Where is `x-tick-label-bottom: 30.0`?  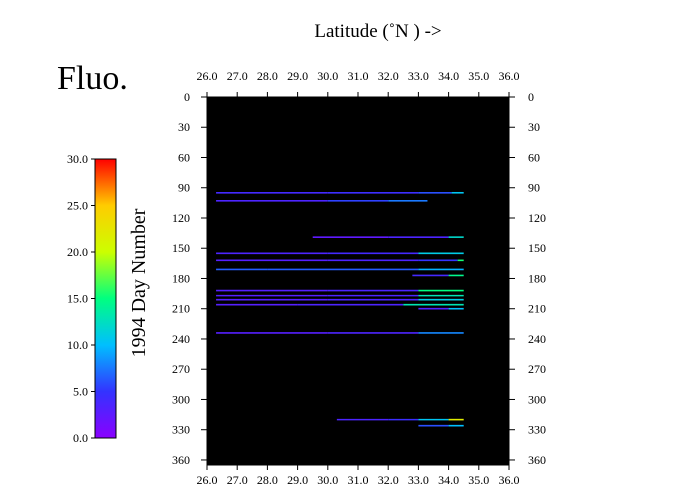
x-tick-label-bottom: 30.0 is located at coordinates (327, 480).